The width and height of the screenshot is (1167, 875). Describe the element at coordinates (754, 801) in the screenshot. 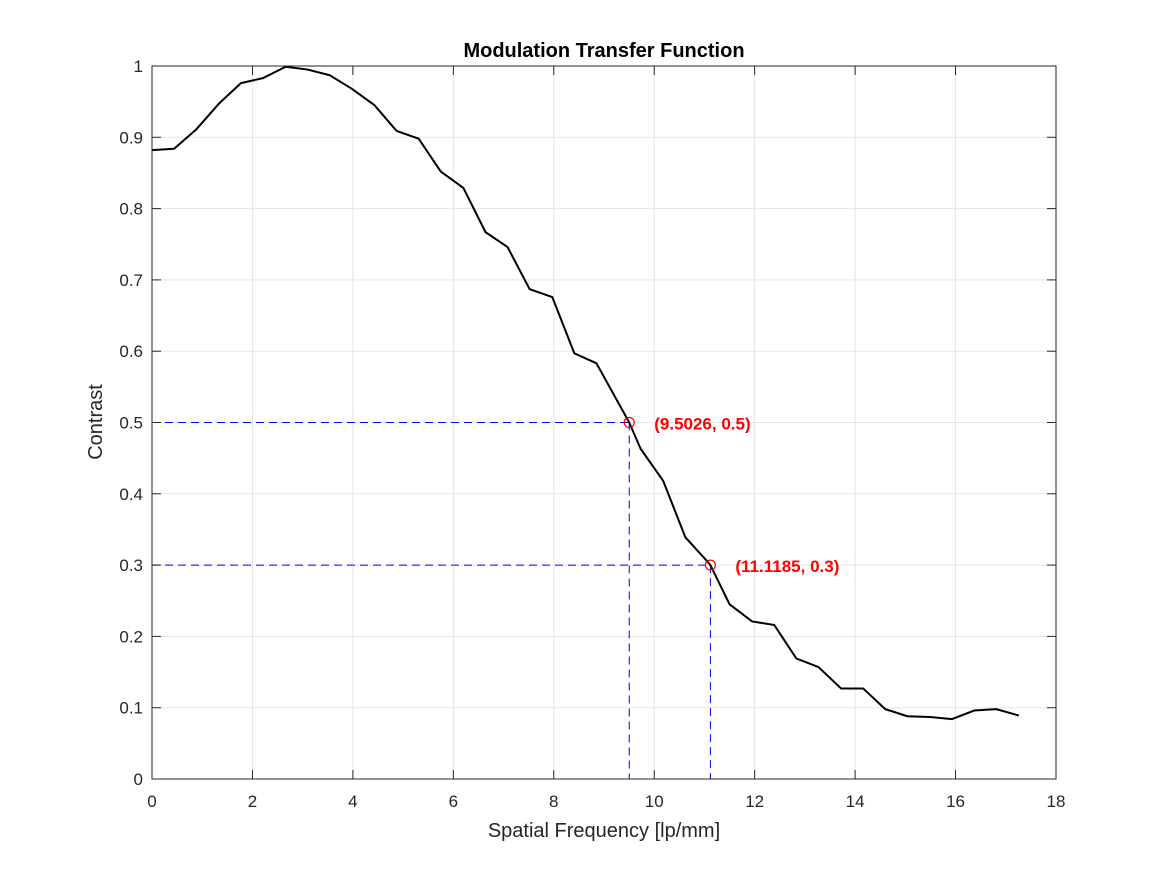

I see `x-tick-label: 12` at that location.